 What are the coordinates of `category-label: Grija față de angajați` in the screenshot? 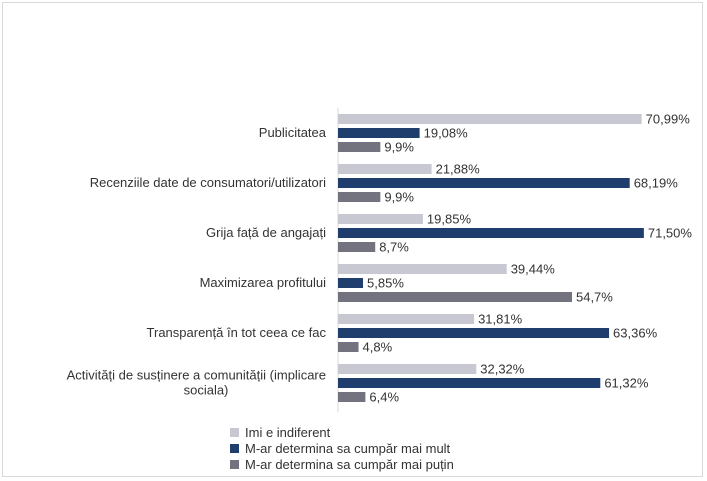 It's located at (266, 232).